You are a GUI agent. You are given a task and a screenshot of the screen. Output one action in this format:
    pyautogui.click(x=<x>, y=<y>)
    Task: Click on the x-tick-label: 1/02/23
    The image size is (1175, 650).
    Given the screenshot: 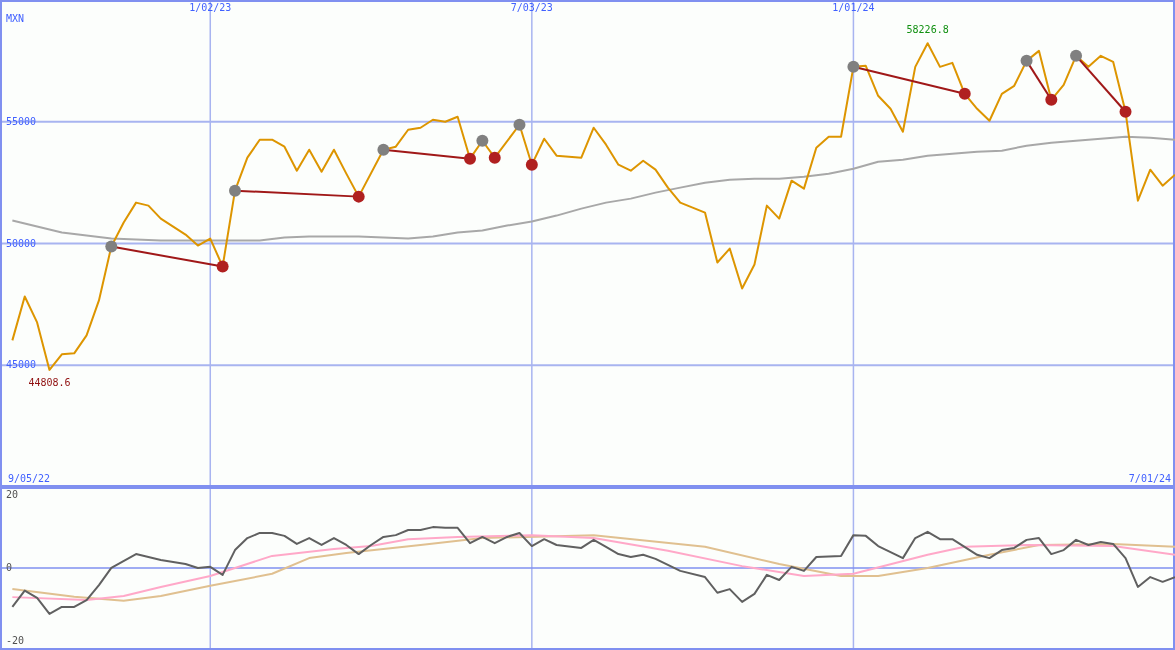 What is the action you would take?
    pyautogui.click(x=210, y=7)
    